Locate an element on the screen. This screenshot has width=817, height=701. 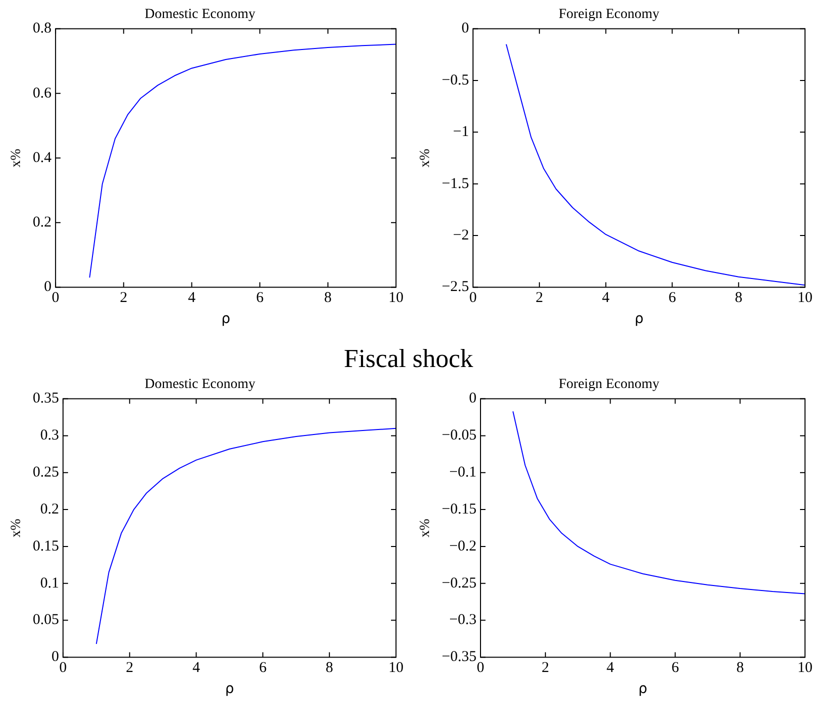
y-tick-label: −0.15 is located at coordinates (459, 509).